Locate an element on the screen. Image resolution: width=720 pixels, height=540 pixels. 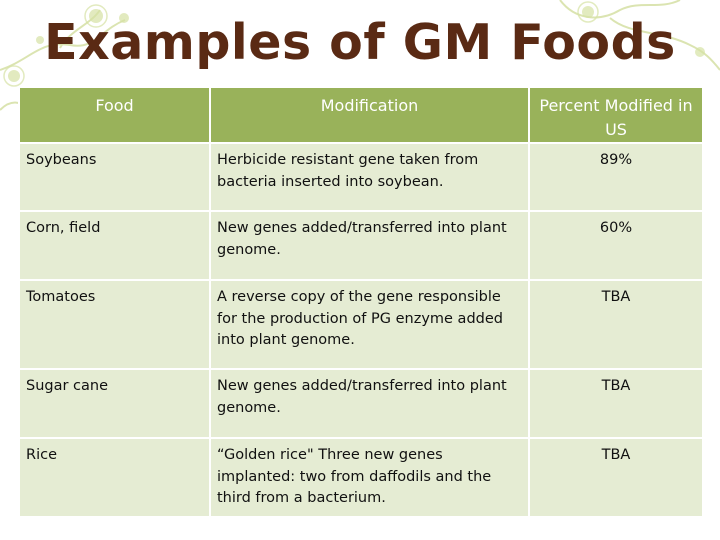
slide-title: Examples of GM Foods is located at coordinates (360, 42).